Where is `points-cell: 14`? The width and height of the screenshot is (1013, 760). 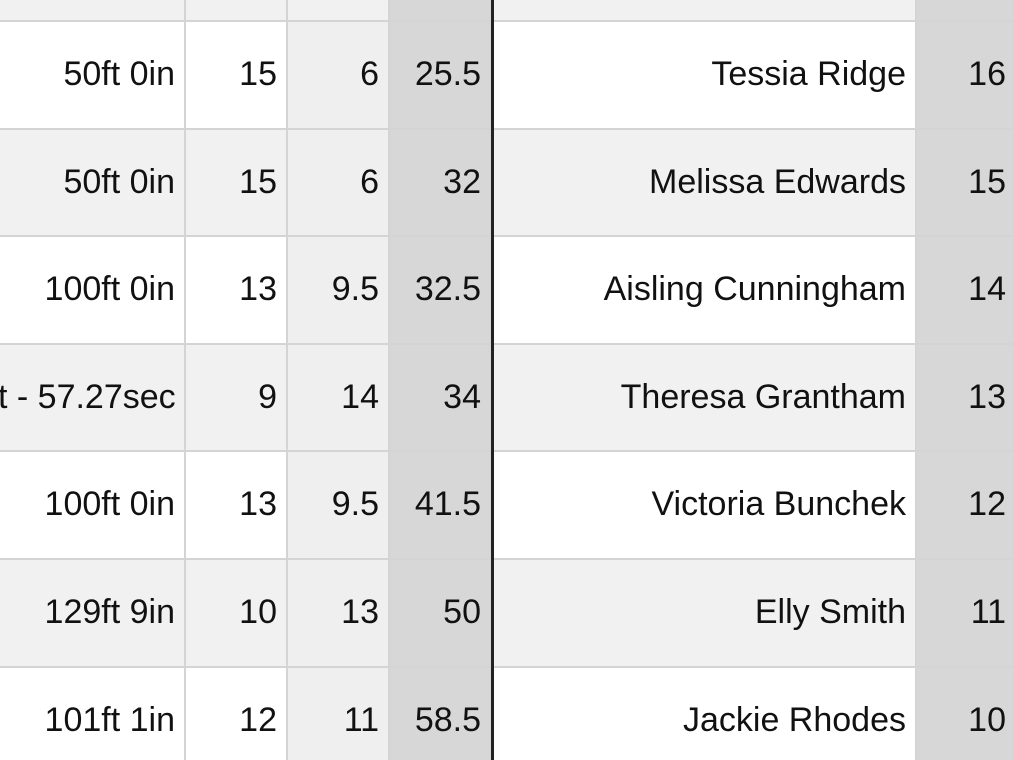 points-cell: 14 is located at coordinates (339, 398).